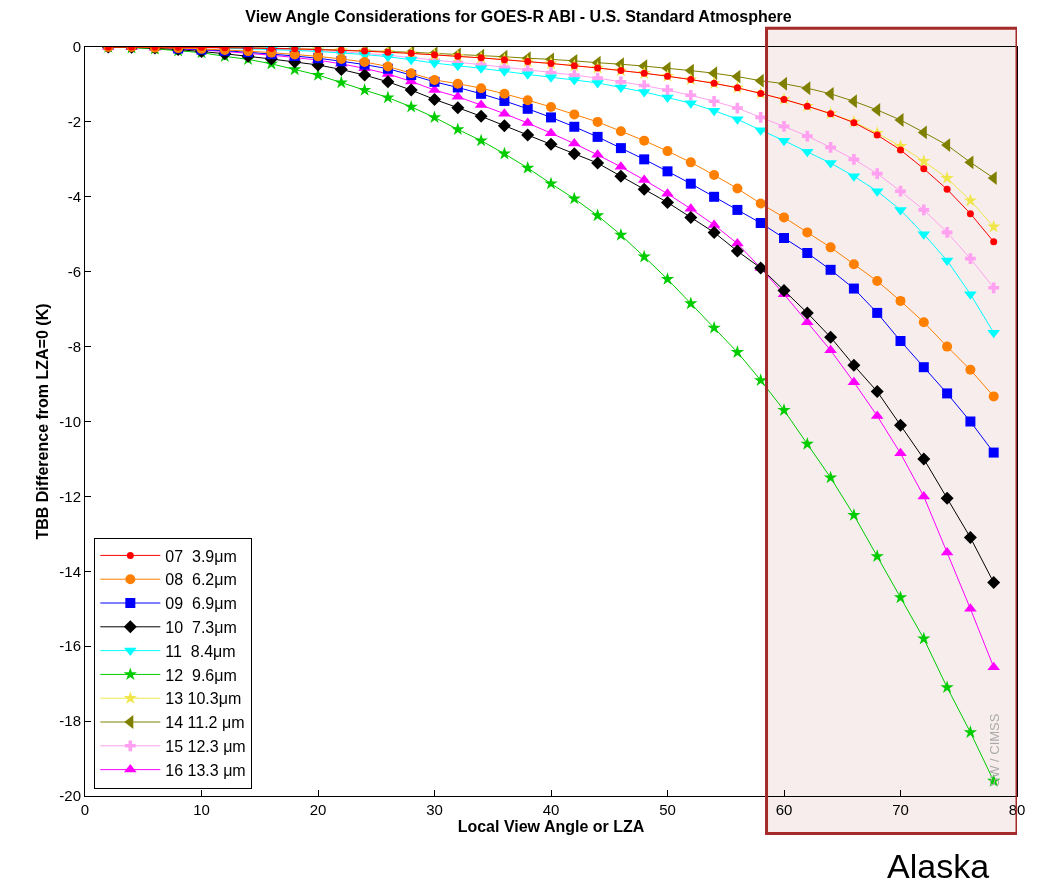 The width and height of the screenshot is (1037, 896). What do you see at coordinates (994, 750) in the screenshot?
I see `annotation: SW / CIMSS` at bounding box center [994, 750].